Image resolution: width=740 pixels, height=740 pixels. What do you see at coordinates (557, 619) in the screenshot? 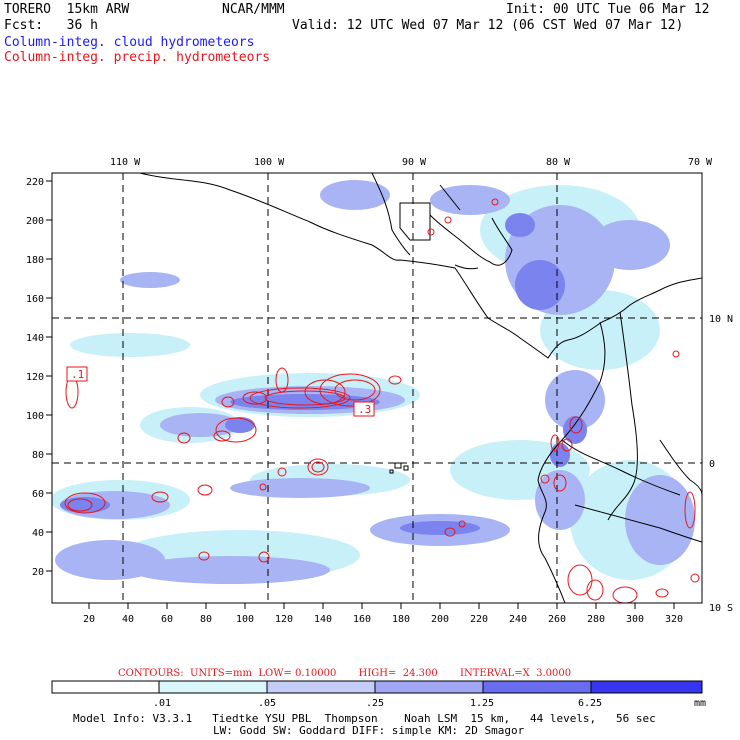
I see `svg-text: 260` at bounding box center [557, 619].